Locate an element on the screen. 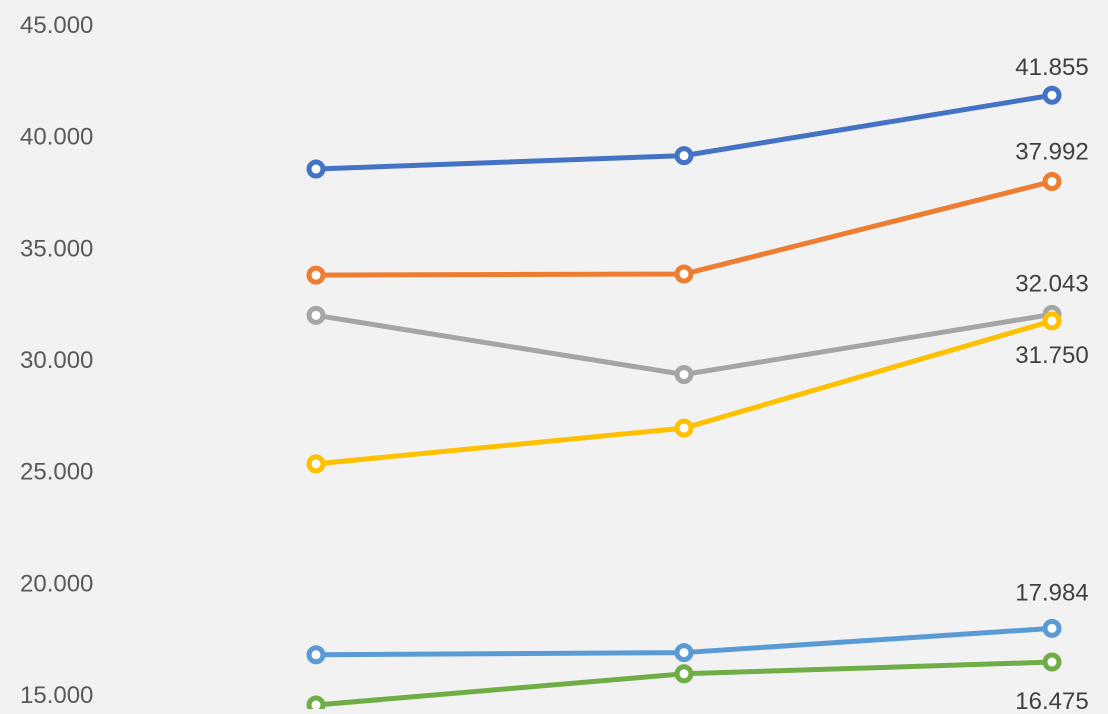 This screenshot has height=714, width=1108. data-label: 32.043 is located at coordinates (1051, 283).